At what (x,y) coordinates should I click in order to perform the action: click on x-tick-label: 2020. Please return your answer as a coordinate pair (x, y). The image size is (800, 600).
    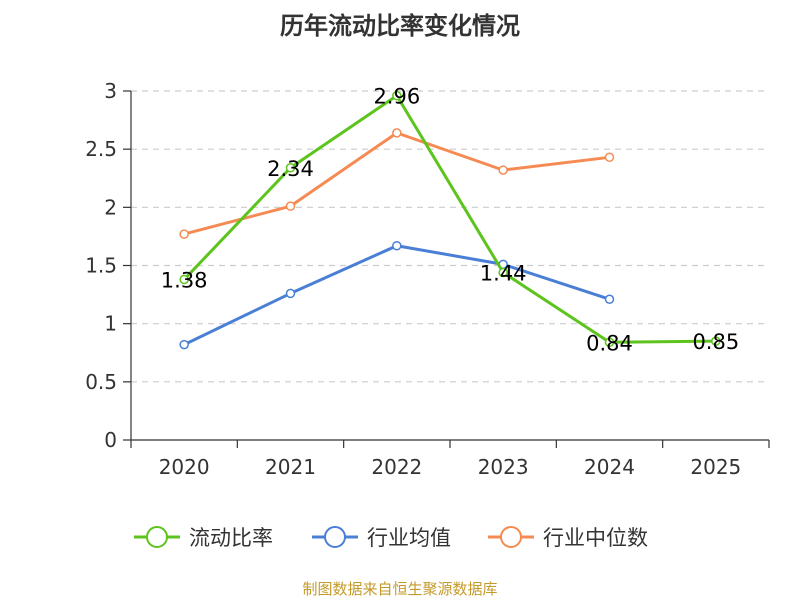
    Looking at the image, I should click on (184, 467).